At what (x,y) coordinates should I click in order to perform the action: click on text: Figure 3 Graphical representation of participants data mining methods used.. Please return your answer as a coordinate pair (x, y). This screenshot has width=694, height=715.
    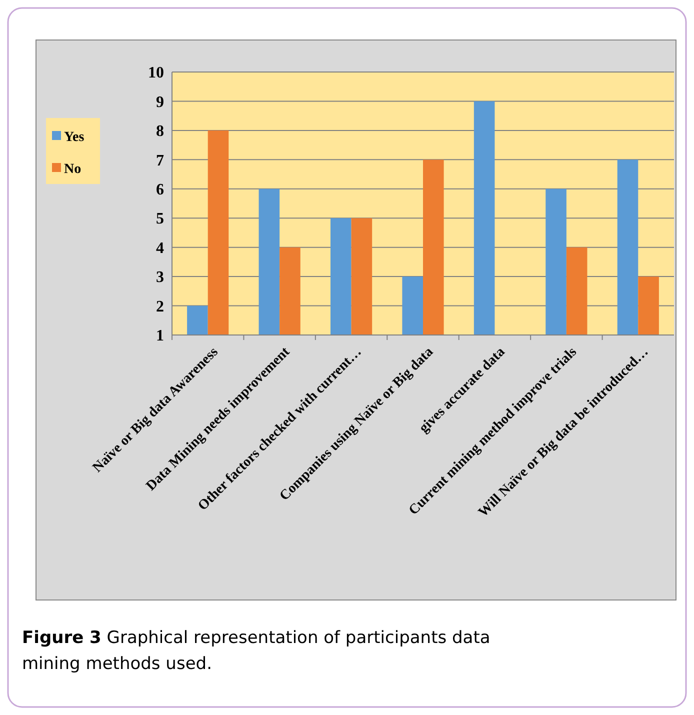
    Looking at the image, I should click on (256, 651).